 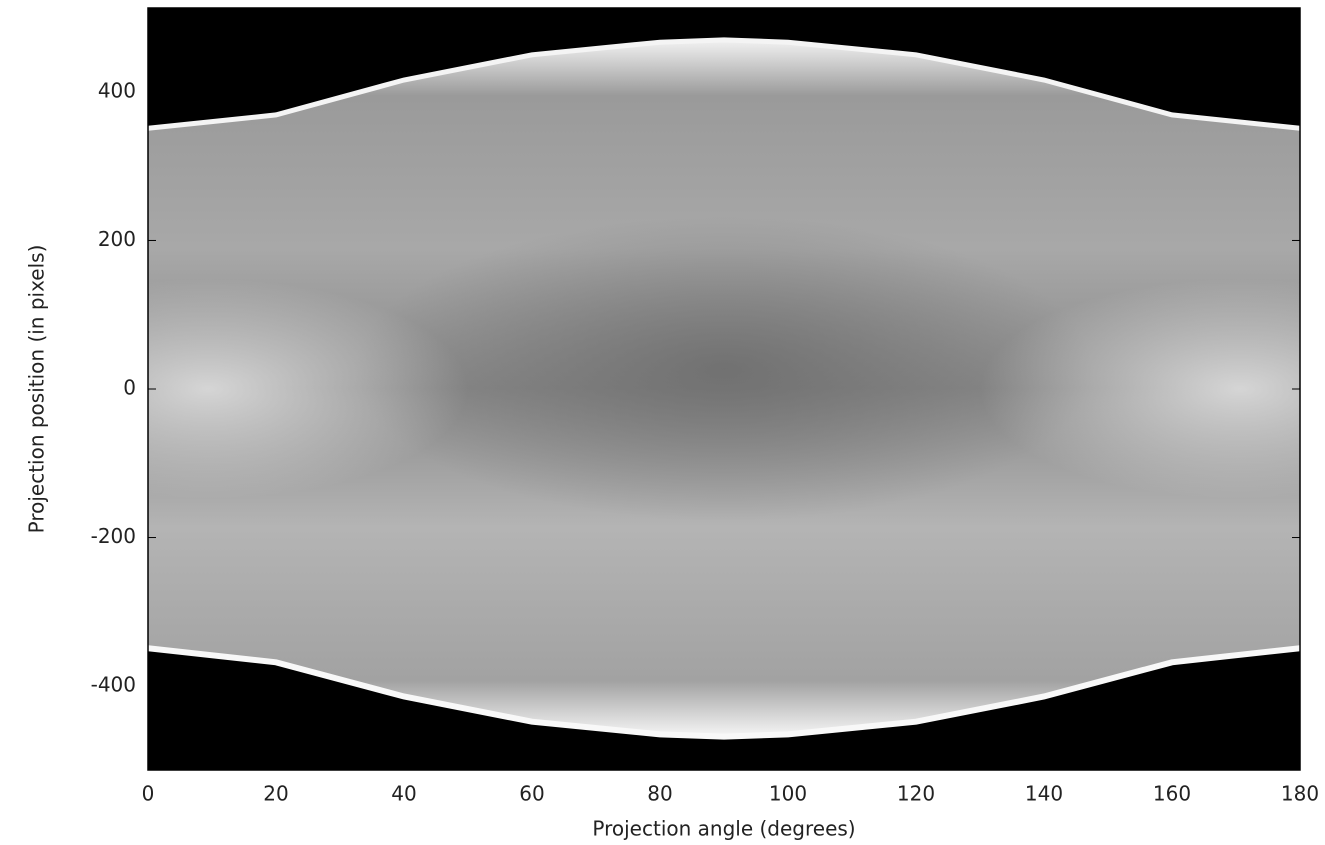 I want to click on y-tick-label: 0, so click(x=129, y=388).